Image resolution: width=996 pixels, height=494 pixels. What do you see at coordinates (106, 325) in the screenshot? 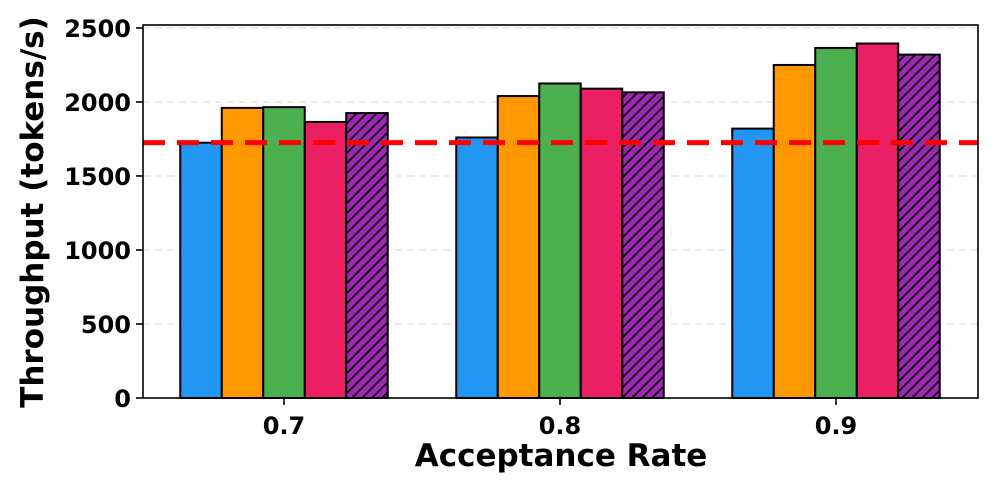
I see `y-tick-label: 500` at bounding box center [106, 325].